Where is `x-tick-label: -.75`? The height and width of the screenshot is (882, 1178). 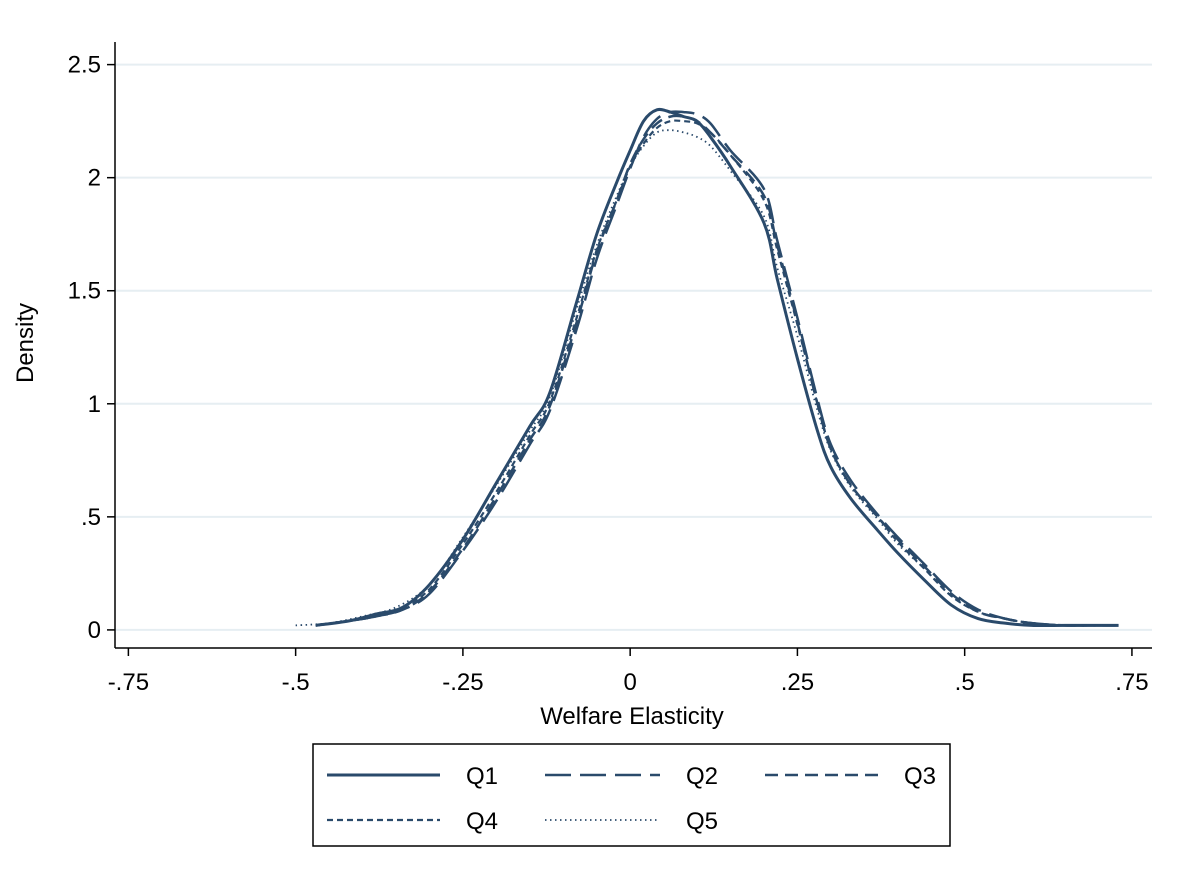
x-tick-label: -.75 is located at coordinates (128, 682).